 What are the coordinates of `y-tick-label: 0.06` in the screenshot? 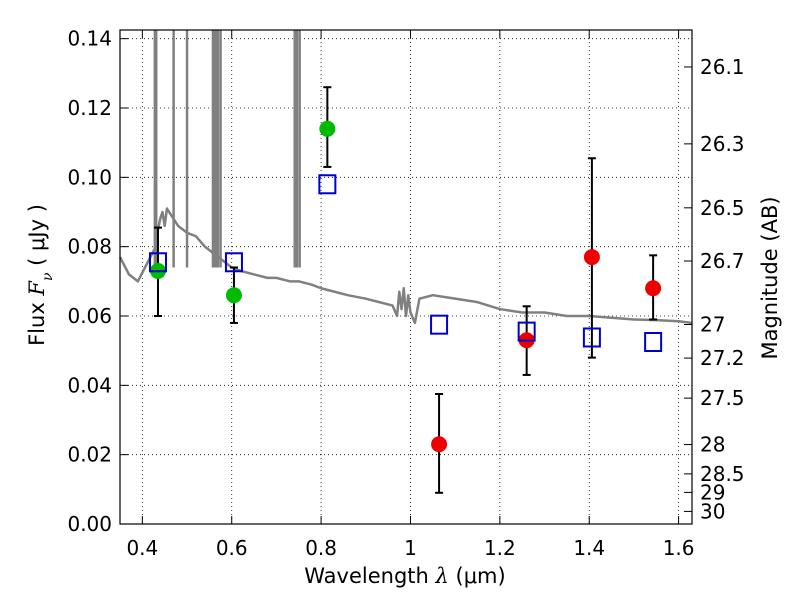 It's located at (89, 316).